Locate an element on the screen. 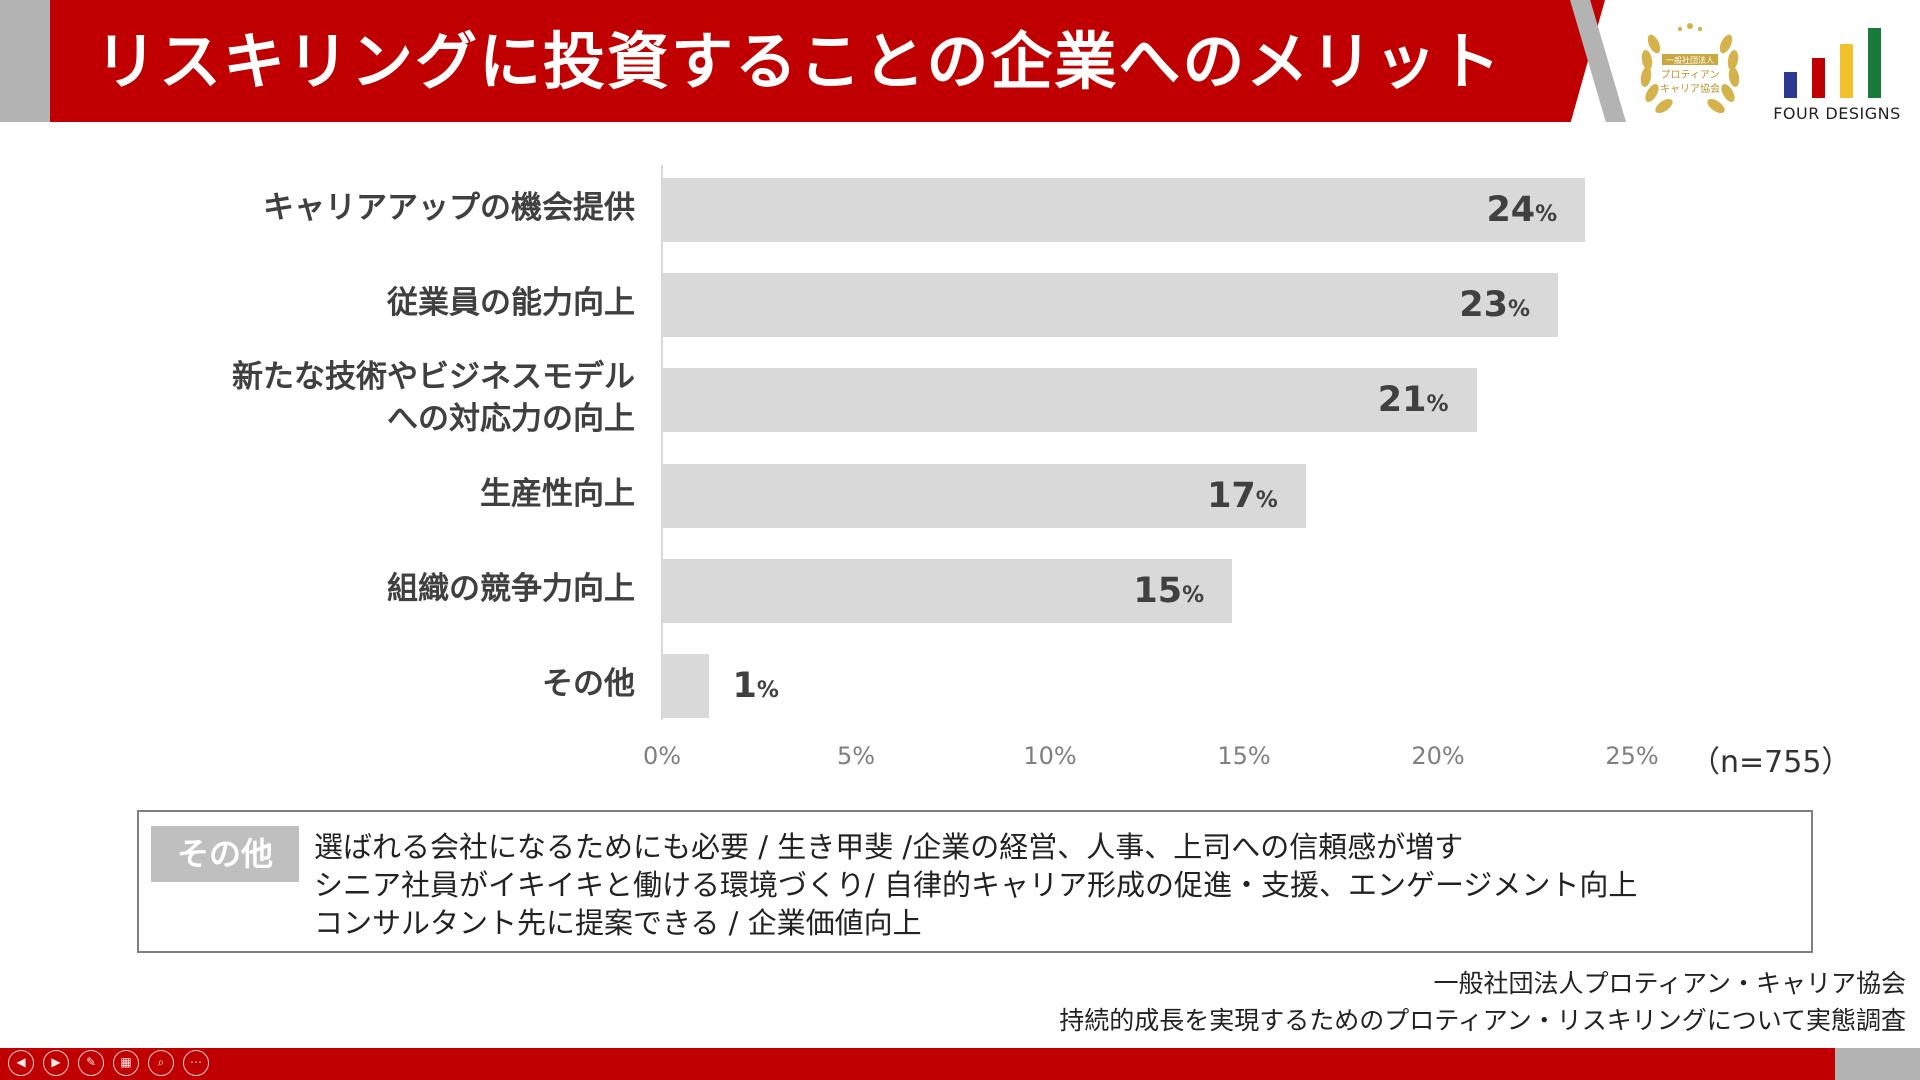 The height and width of the screenshot is (1080, 1920). category-label-line: キャリアアップの機会提供 is located at coordinates (449, 208).